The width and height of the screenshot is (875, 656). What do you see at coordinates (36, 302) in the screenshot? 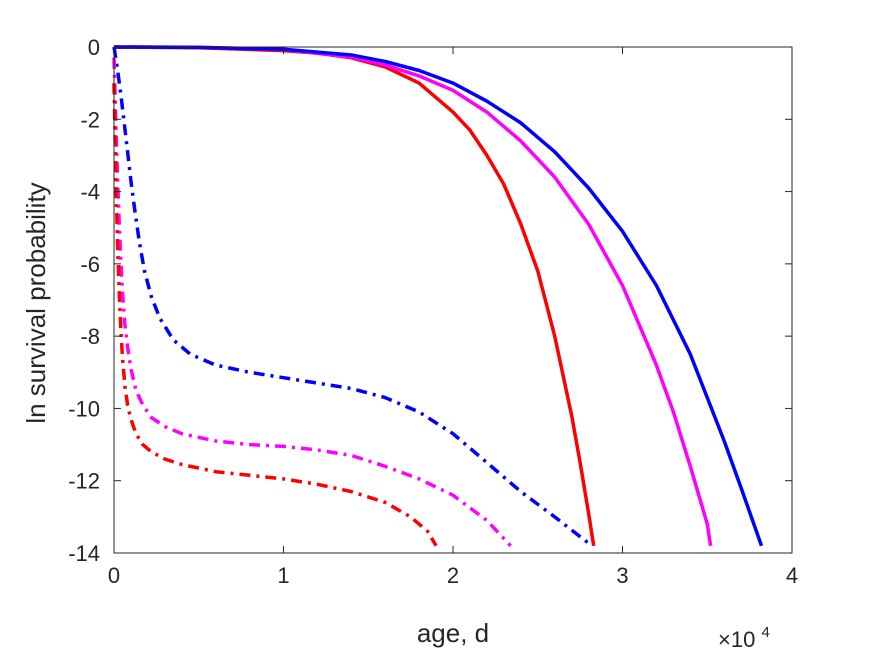
I see `y-axis-label: ln survival probability` at bounding box center [36, 302].